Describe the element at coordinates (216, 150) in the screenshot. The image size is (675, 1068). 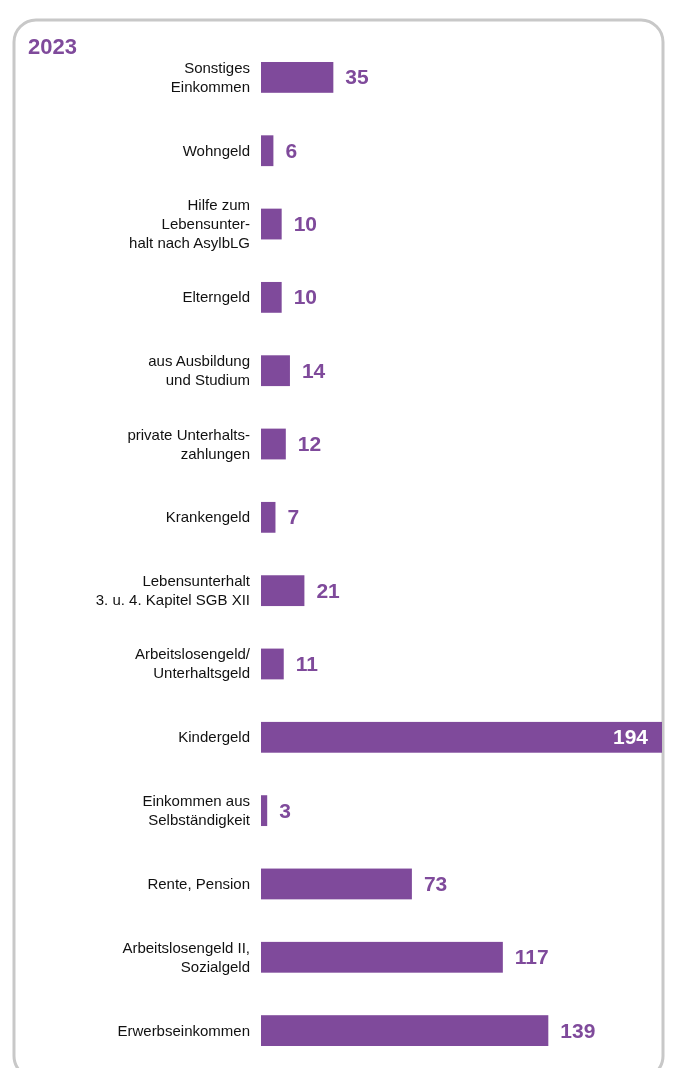
I see `y-tick-label: Wohngeld` at that location.